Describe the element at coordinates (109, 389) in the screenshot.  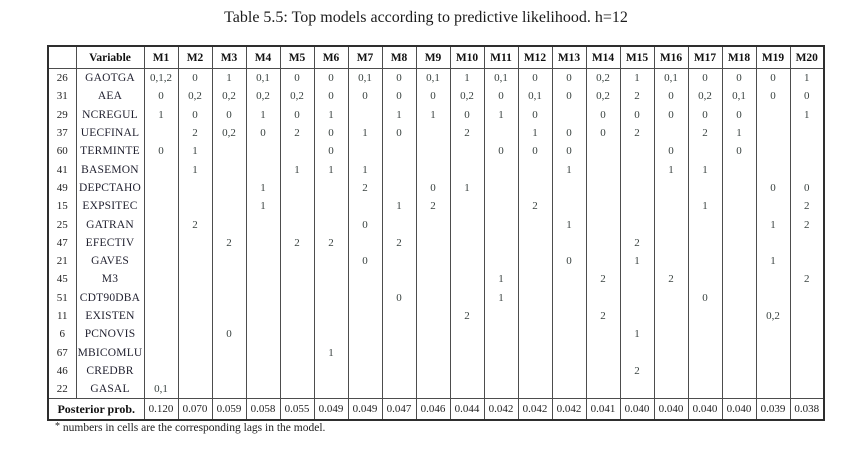
I see `variable-name: GASAL` at that location.